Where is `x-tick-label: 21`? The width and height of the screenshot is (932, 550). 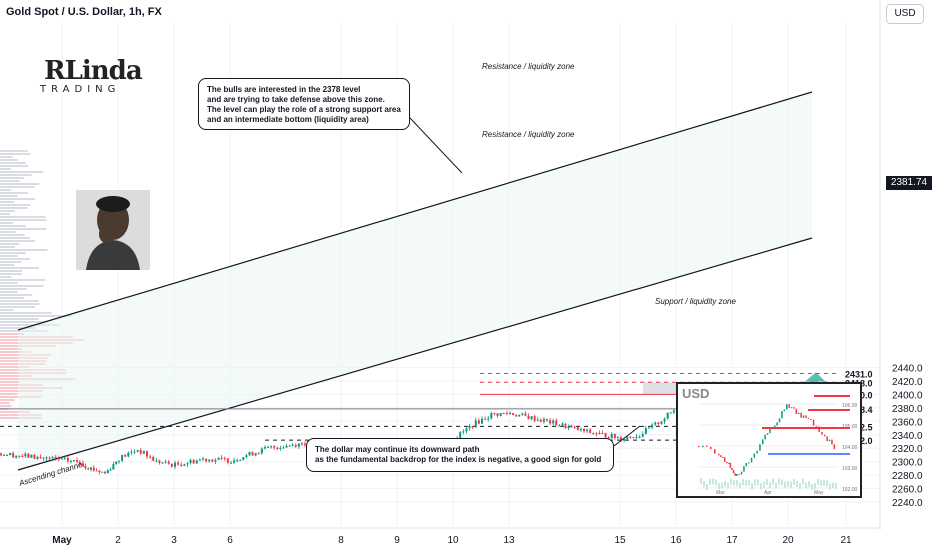 x-tick-label: 21 is located at coordinates (846, 540).